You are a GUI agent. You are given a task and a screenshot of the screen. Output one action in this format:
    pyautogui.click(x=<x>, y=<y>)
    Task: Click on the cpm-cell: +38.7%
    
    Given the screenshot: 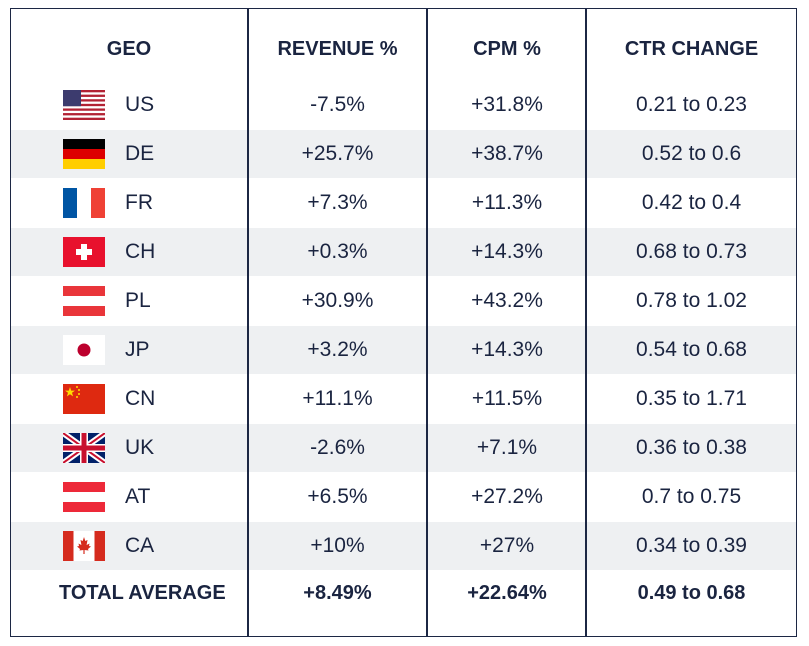 What is the action you would take?
    pyautogui.click(x=507, y=153)
    